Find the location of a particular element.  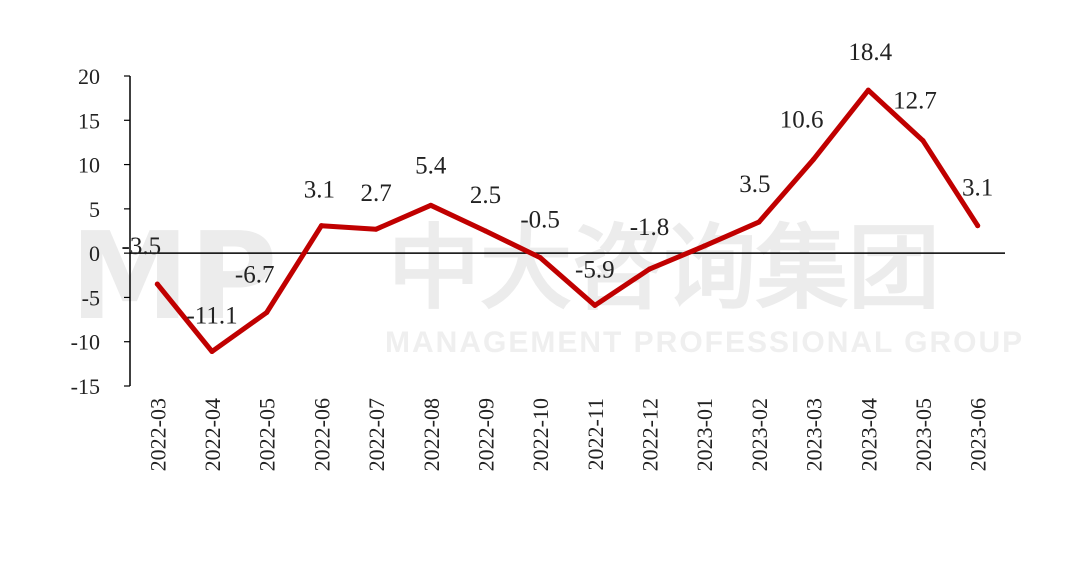

x-tick-label: 2023-04 is located at coordinates (868, 434).